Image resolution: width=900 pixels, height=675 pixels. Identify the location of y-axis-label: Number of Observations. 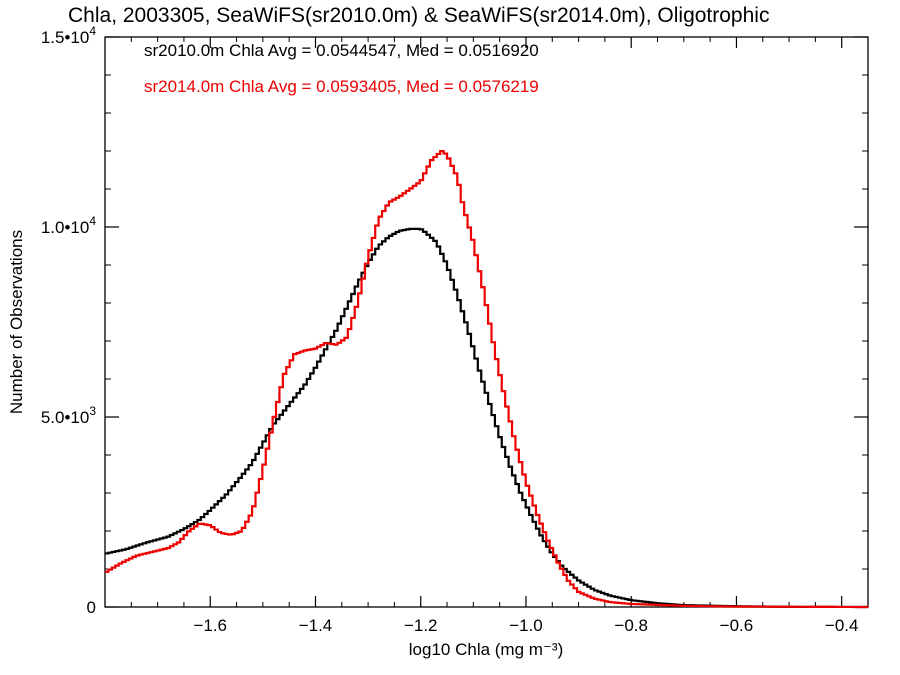
(16, 322).